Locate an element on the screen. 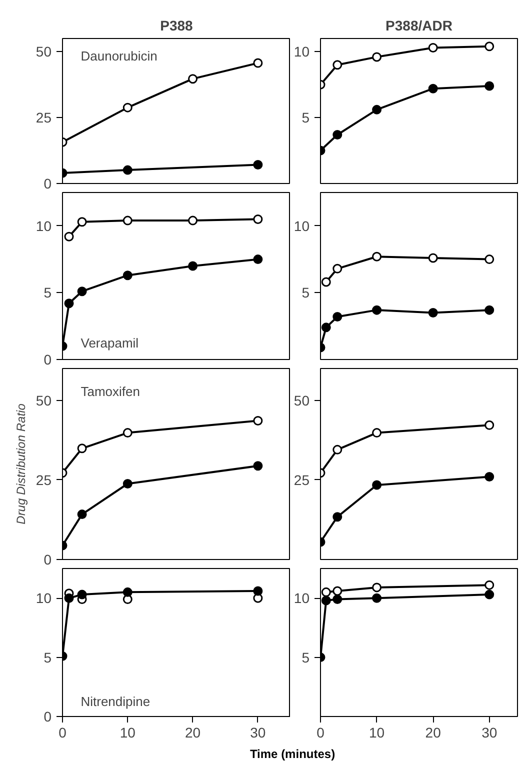 Image resolution: width=525 pixels, height=773 pixels. chart-title: P388 is located at coordinates (177, 26).